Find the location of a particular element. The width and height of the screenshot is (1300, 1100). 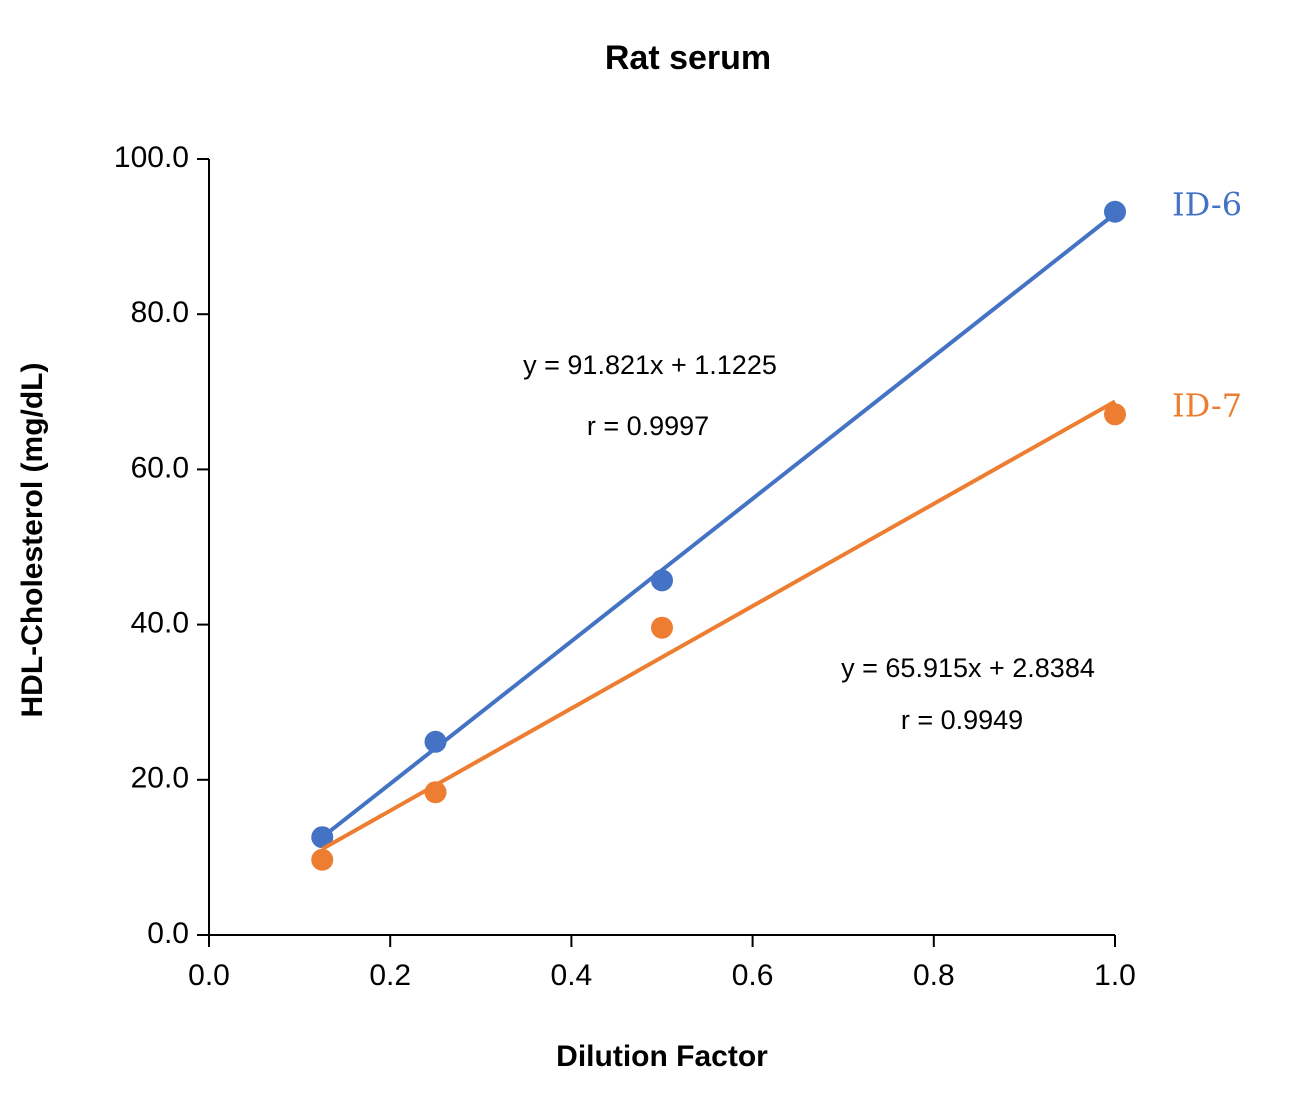

y-tick-label: 80.0 is located at coordinates (160, 312).